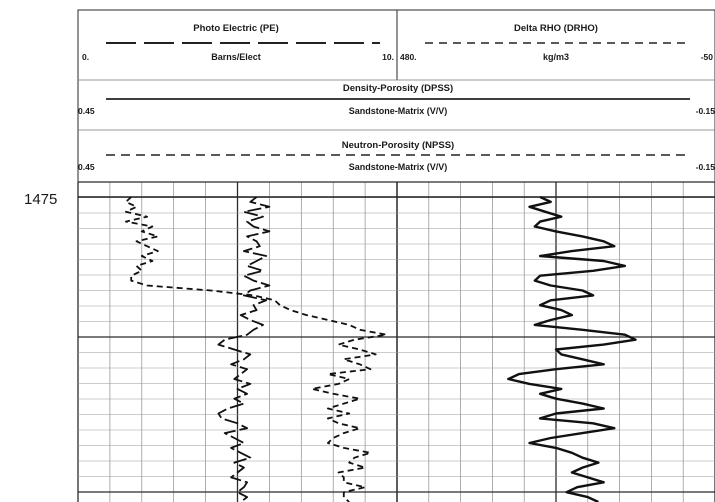  What do you see at coordinates (236, 28) in the screenshot?
I see `pe-curve-title: Photo Electric (PE)` at bounding box center [236, 28].